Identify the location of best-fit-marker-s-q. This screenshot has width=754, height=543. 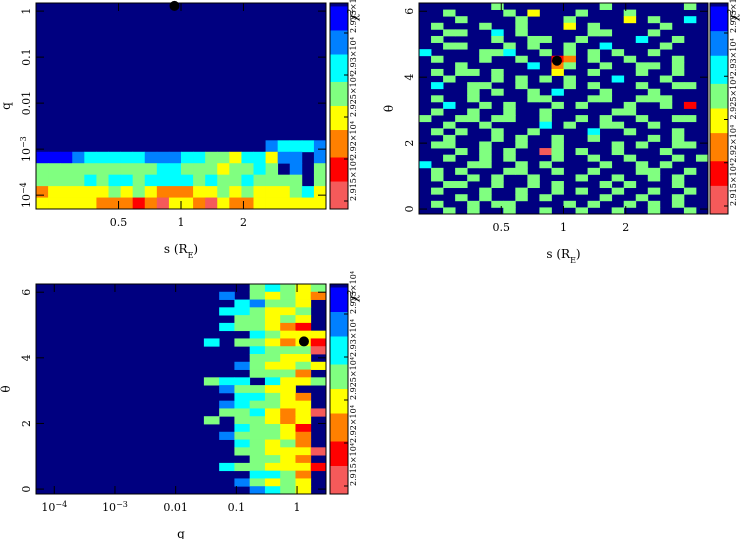
(174, 5).